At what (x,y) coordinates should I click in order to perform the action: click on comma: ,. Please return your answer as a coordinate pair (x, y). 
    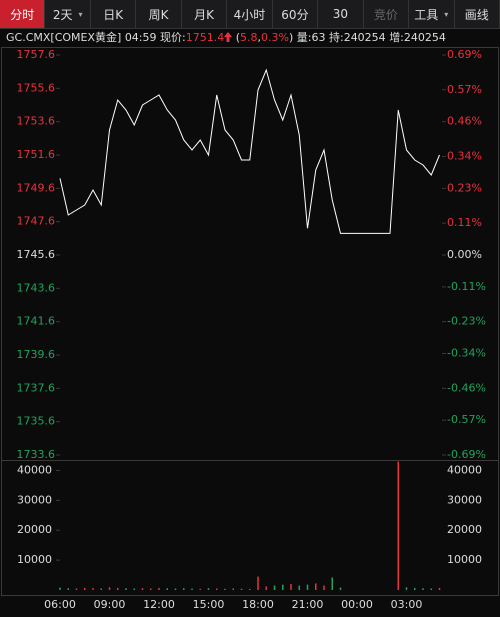
    Looking at the image, I should click on (259, 37).